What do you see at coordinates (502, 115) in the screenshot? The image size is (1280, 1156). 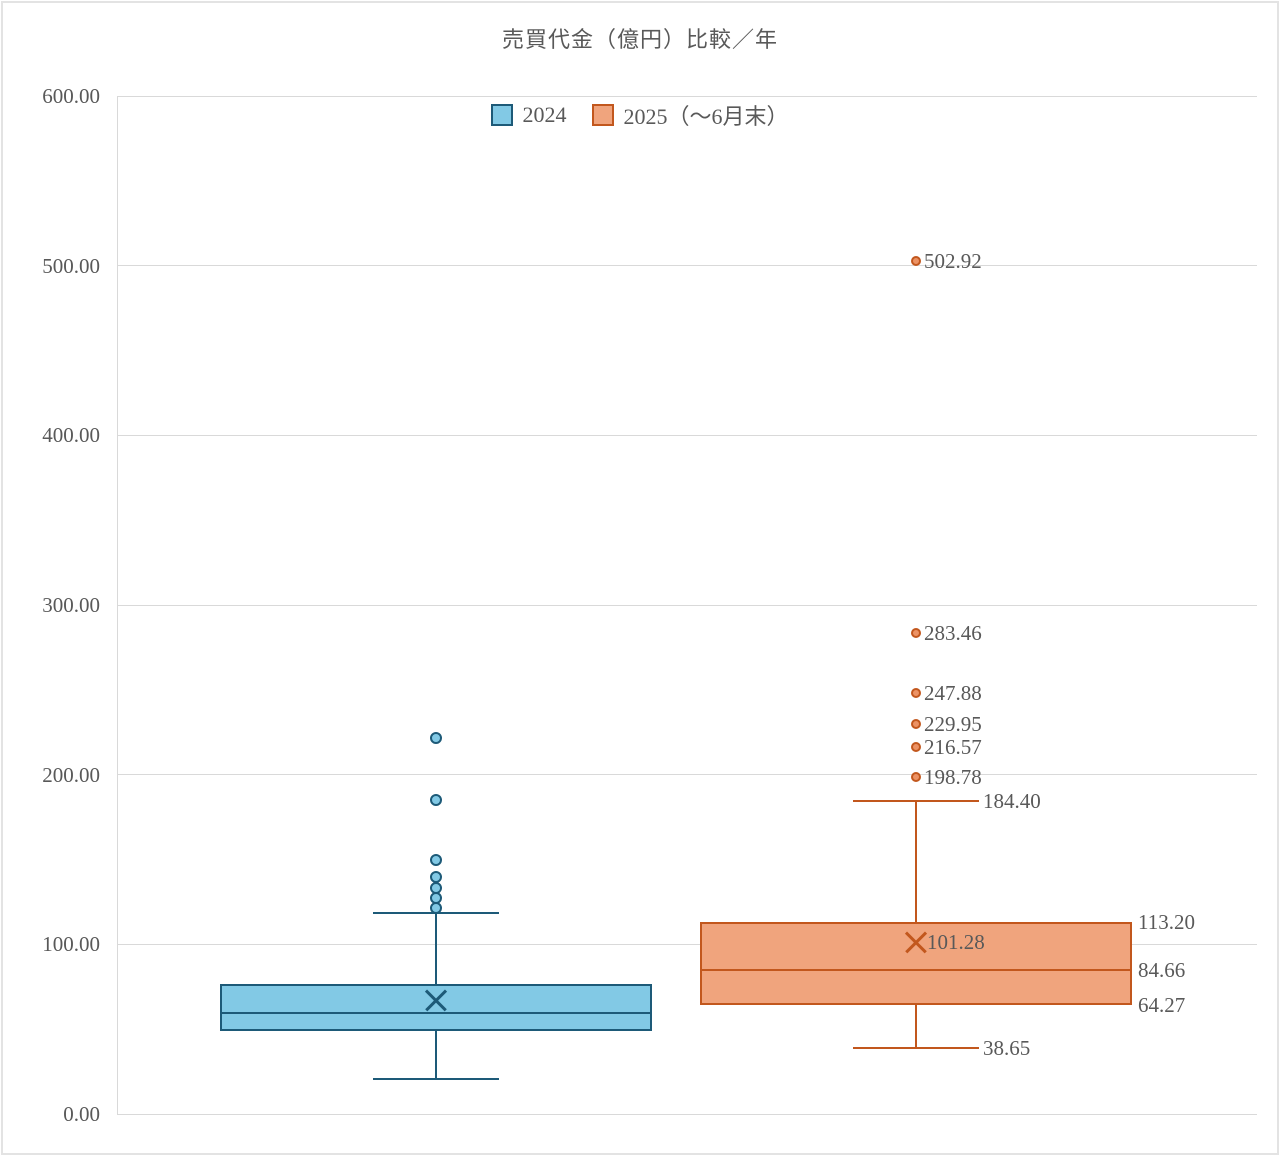 I see `legend-swatch-2024-icon` at bounding box center [502, 115].